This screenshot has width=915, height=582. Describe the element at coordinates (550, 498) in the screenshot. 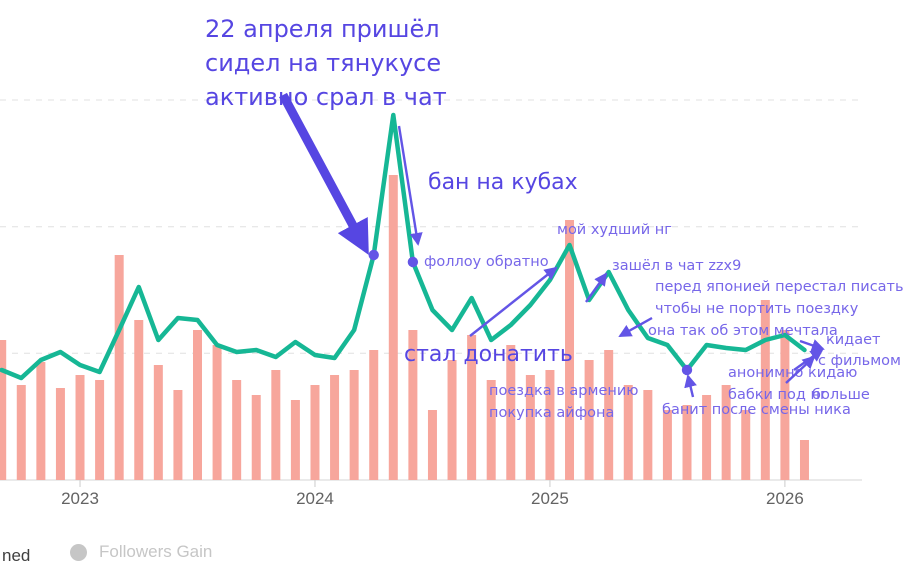

I see `x-axis-year-label: 2025` at that location.